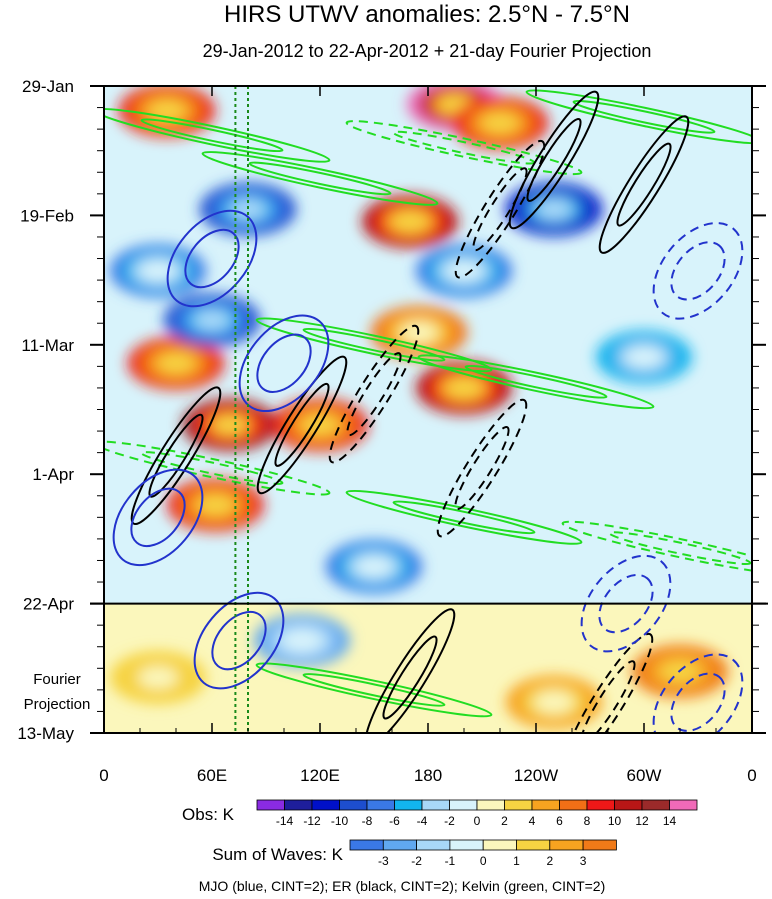 The height and width of the screenshot is (899, 772). What do you see at coordinates (477, 813) in the screenshot?
I see `obs-colorbar: -14 -12 -10 -8 -6 -4 -2 0 2 4 6 8 10 12 14` at bounding box center [477, 813].